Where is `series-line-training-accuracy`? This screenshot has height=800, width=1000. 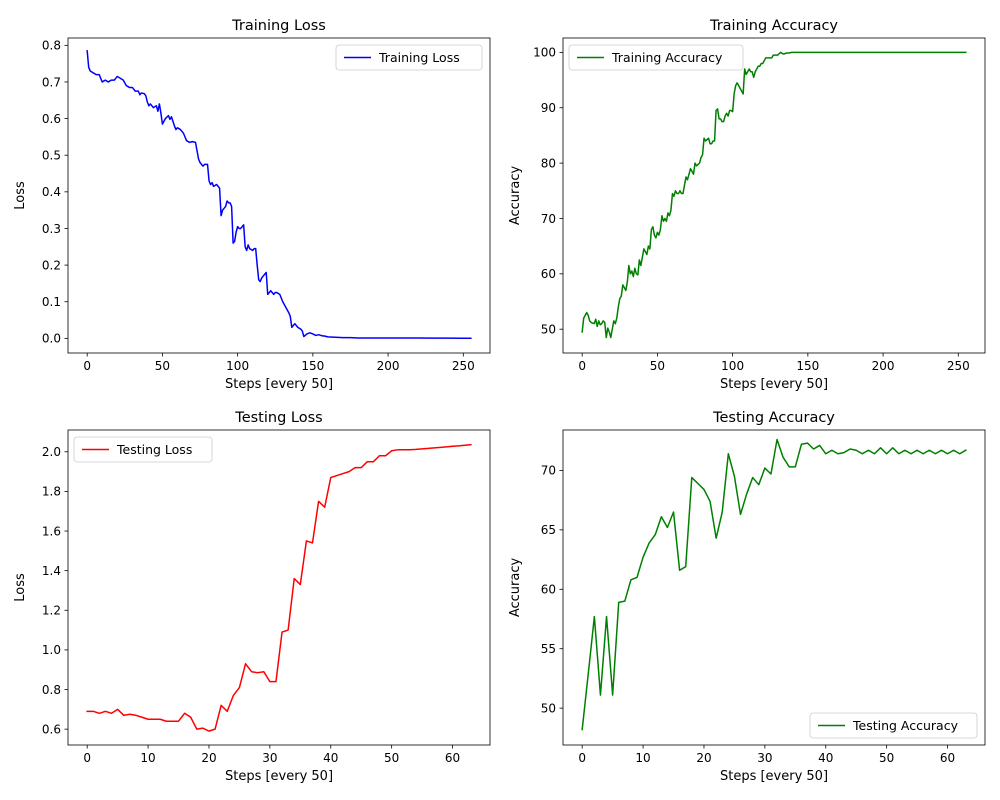 series-line-training-accuracy is located at coordinates (774, 195).